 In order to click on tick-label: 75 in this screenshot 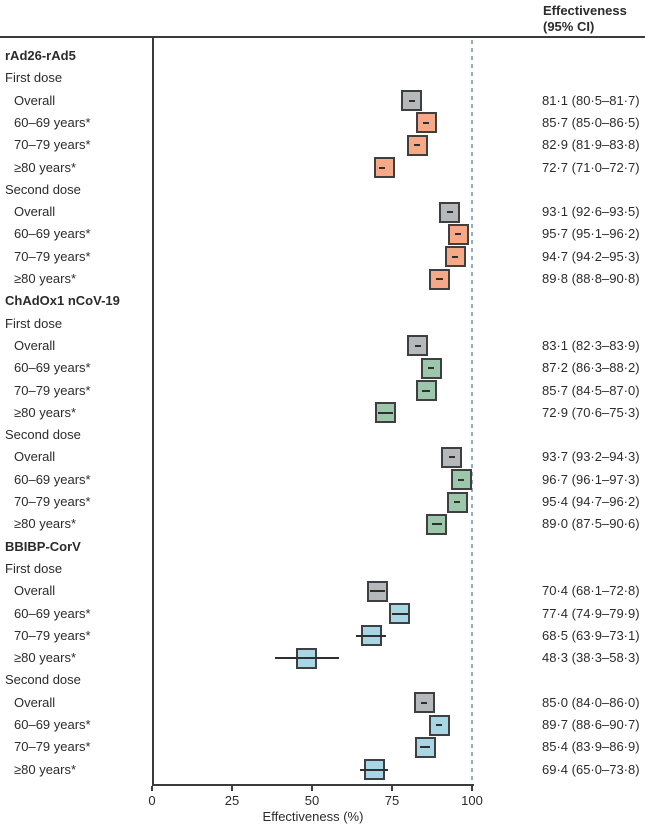, I will do `click(392, 800)`.